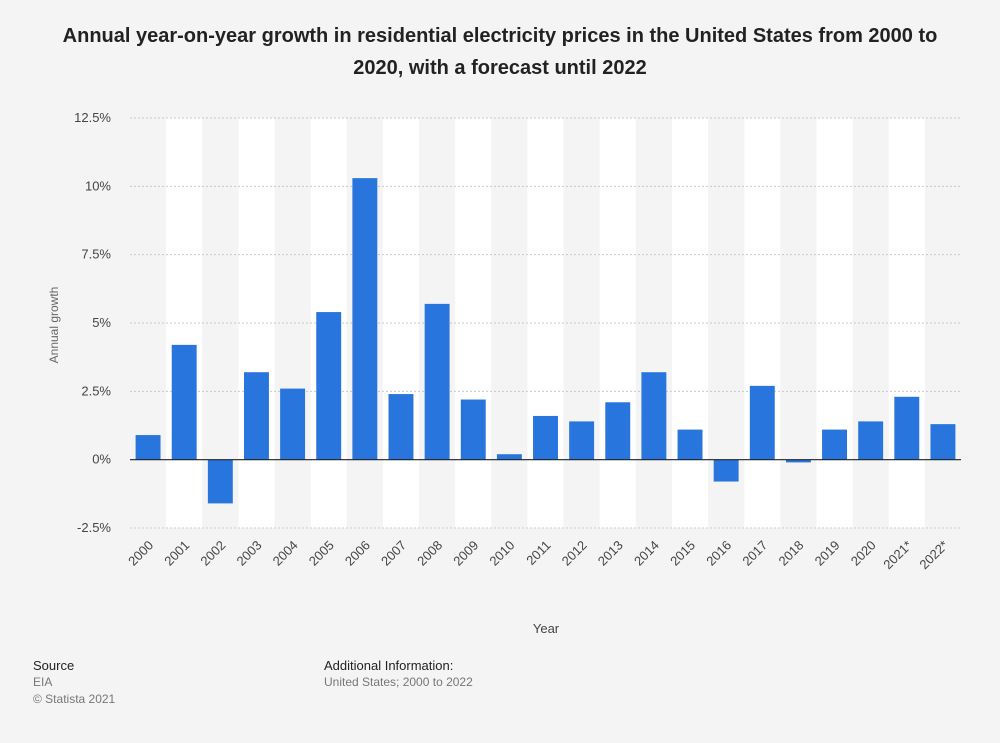 This screenshot has width=1000, height=743. What do you see at coordinates (212, 553) in the screenshot?
I see `x-tick-label: 2002` at bounding box center [212, 553].